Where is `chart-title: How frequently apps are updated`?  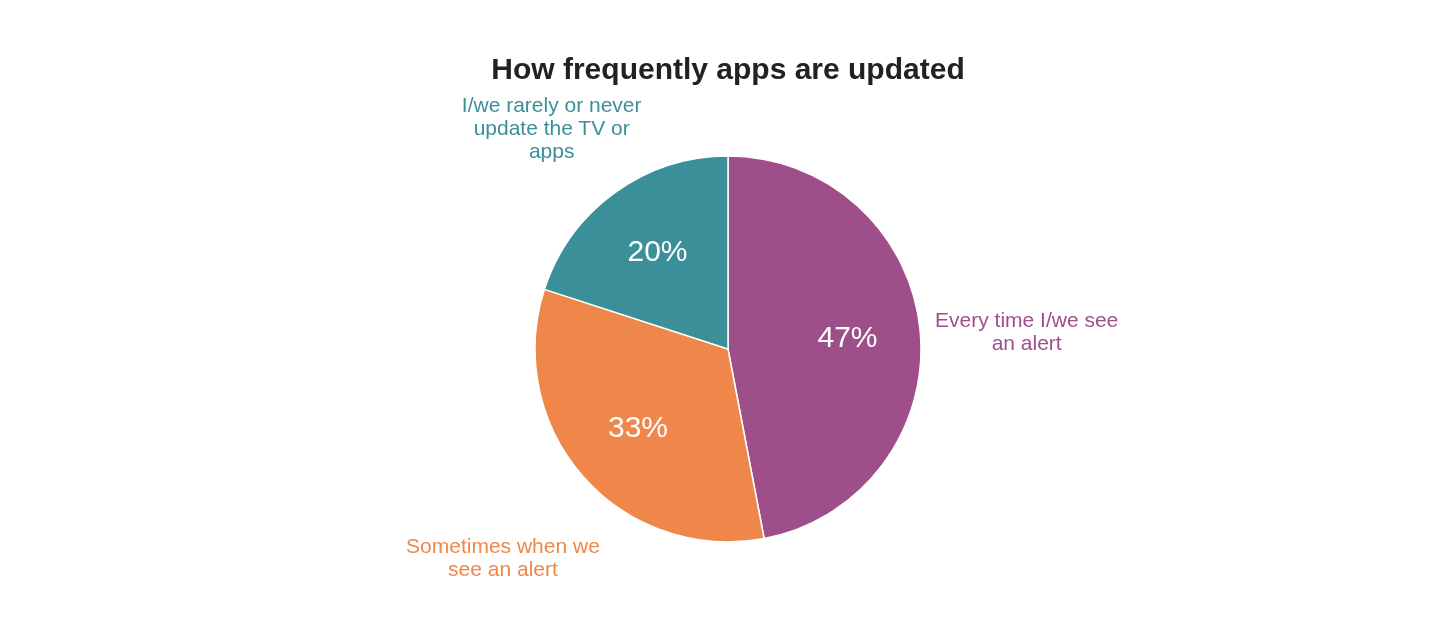
chart-title: How frequently apps are updated is located at coordinates (728, 69).